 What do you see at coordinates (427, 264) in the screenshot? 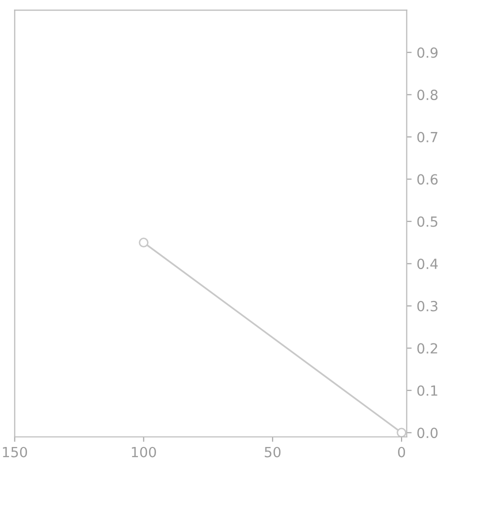
I see `y-tick-label: 0.4` at bounding box center [427, 264].